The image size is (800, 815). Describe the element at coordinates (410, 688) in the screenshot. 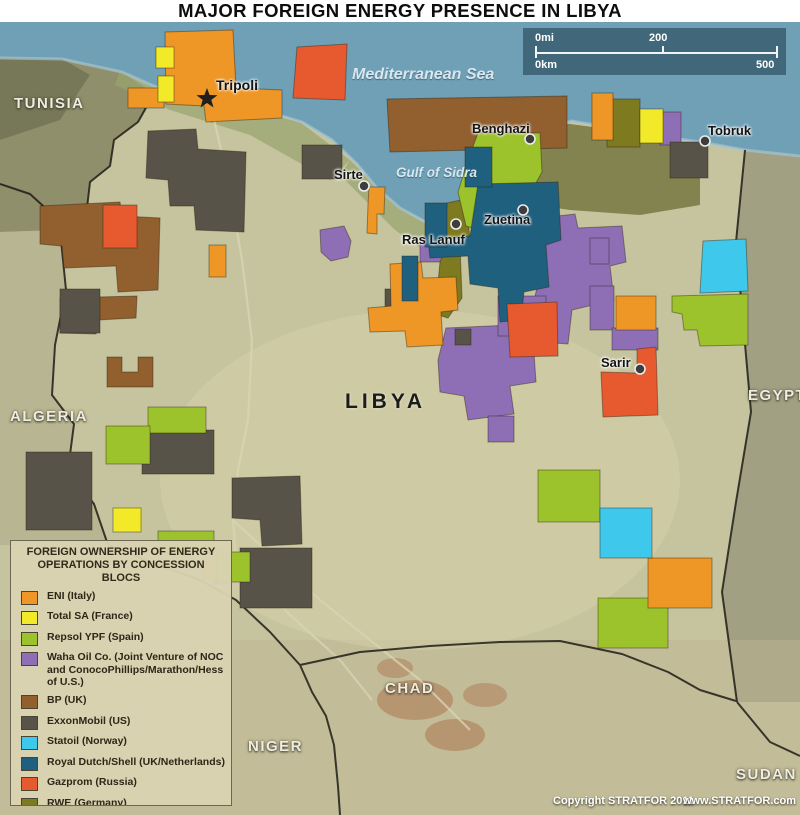

I see `country-label-chad: CHAD` at that location.